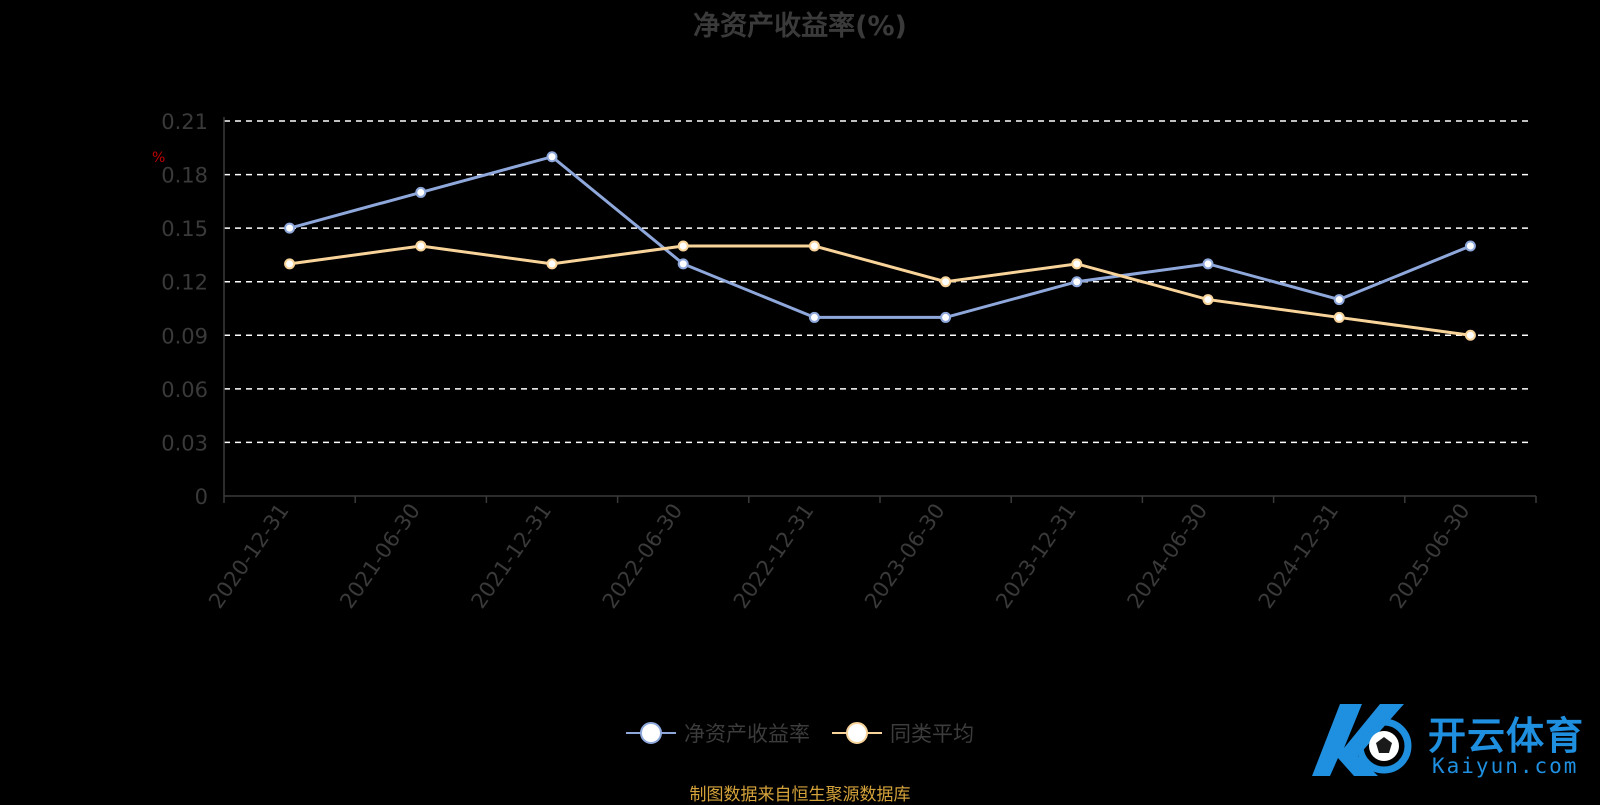 The image size is (1600, 805). I want to click on watermark-brand: 开云体育, so click(1506, 736).